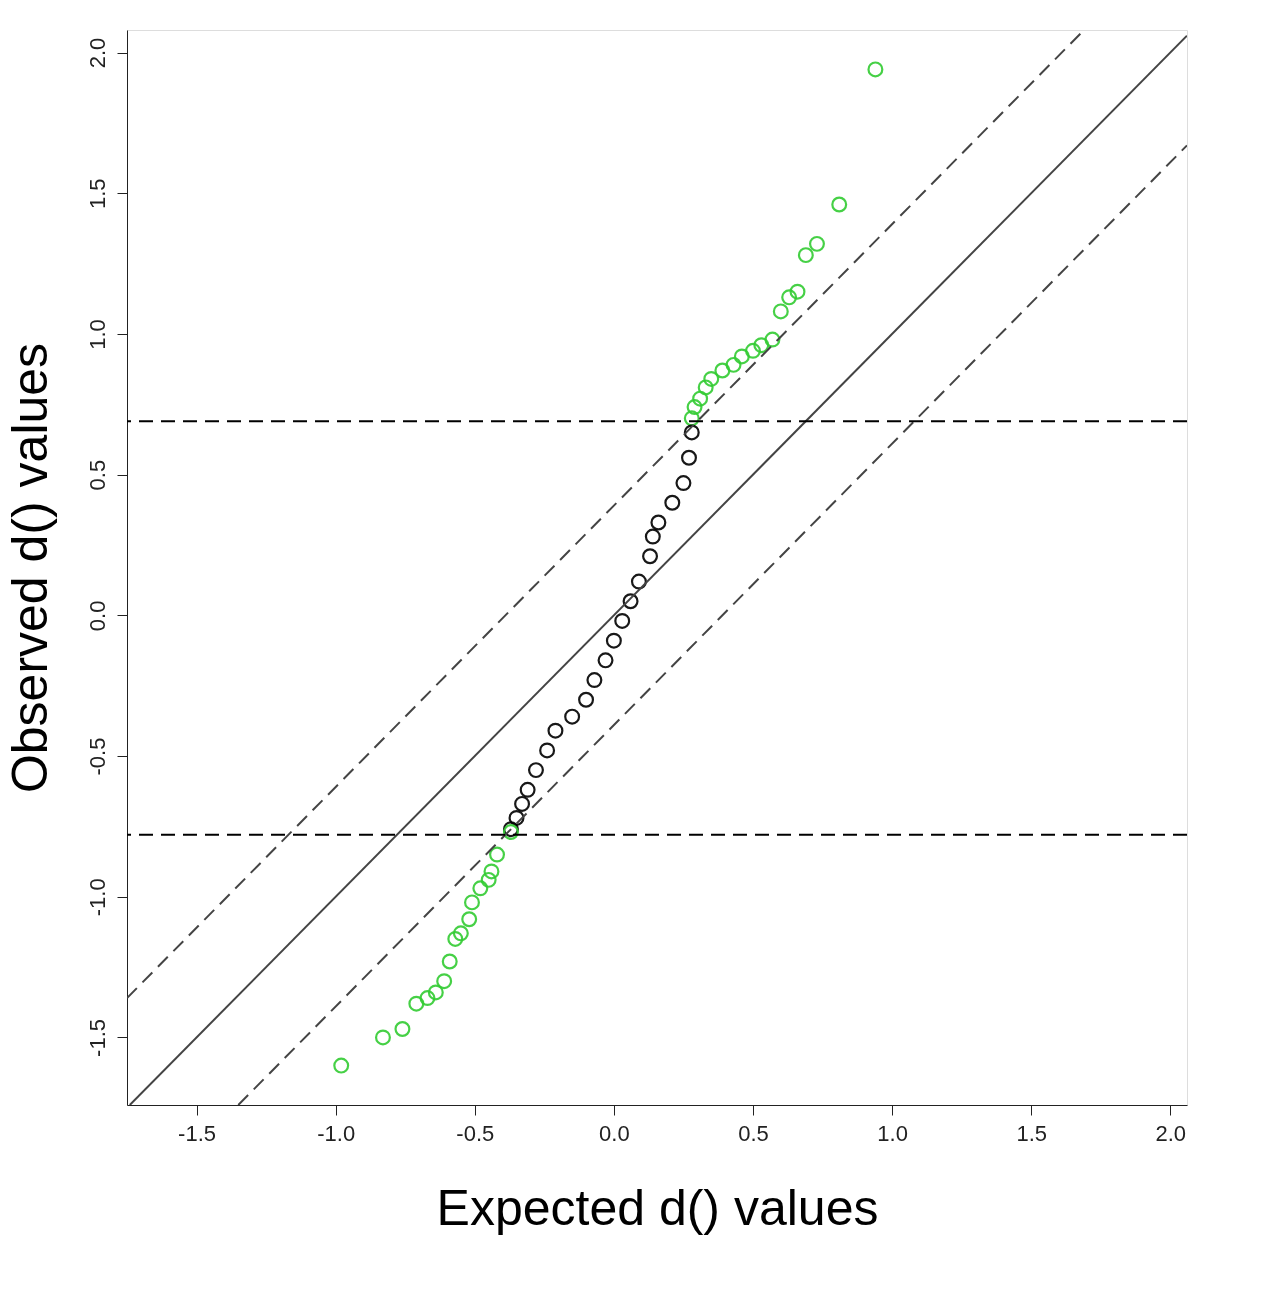  What do you see at coordinates (614, 1133) in the screenshot?
I see `x-tick-label: 0.0` at bounding box center [614, 1133].